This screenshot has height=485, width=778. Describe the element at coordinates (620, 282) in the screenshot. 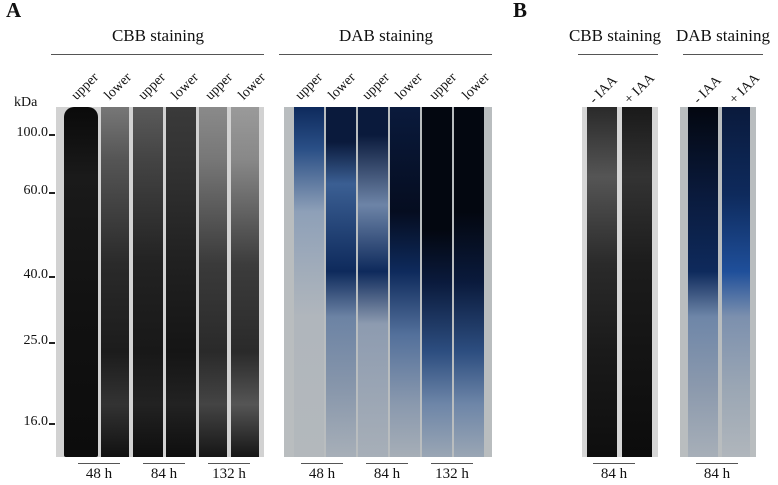

I see `gel-cbb-b` at that location.